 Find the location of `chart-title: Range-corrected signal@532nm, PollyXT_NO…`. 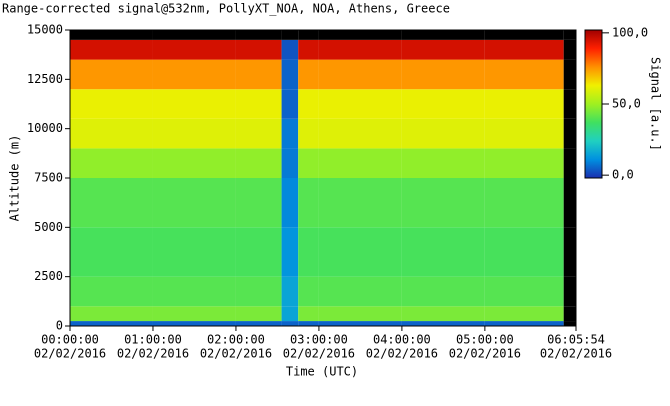

chart-title: Range-corrected signal@532nm, PollyXT_NO… is located at coordinates (226, 9).